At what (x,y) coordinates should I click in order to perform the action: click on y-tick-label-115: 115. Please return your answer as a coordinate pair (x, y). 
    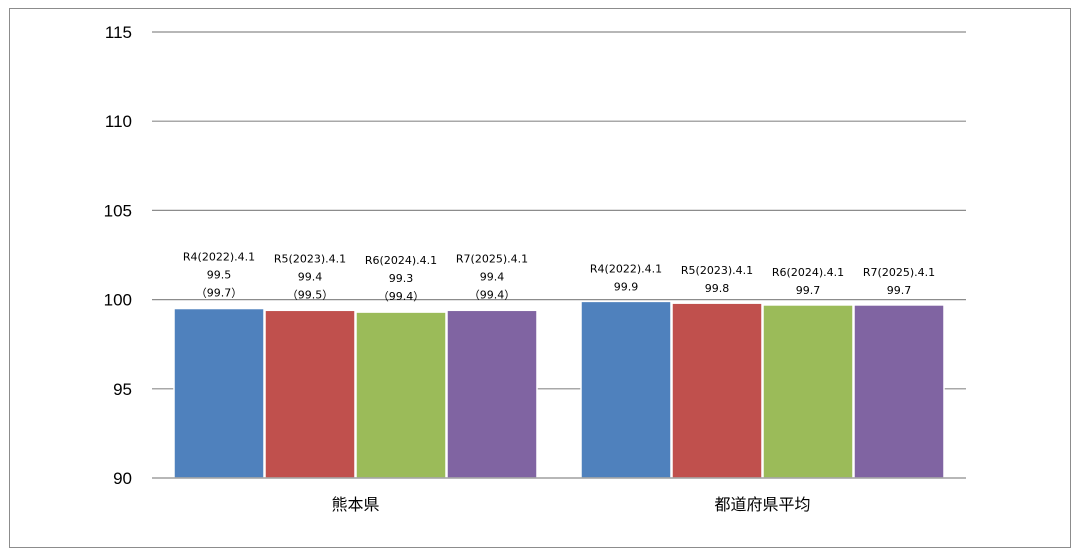
    Looking at the image, I should click on (118, 32).